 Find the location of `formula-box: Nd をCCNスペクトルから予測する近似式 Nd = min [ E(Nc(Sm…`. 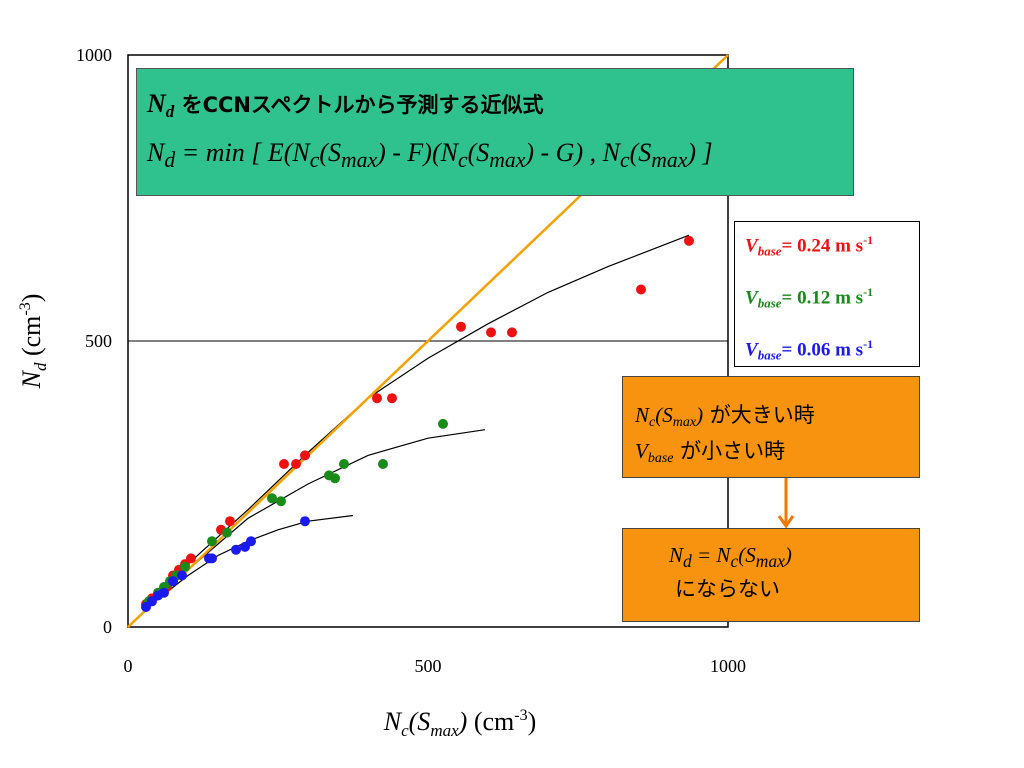

formula-box: Nd をCCNスペクトルから予測する近似式 Nd = min [ E(Nc(Sm… is located at coordinates (495, 132).